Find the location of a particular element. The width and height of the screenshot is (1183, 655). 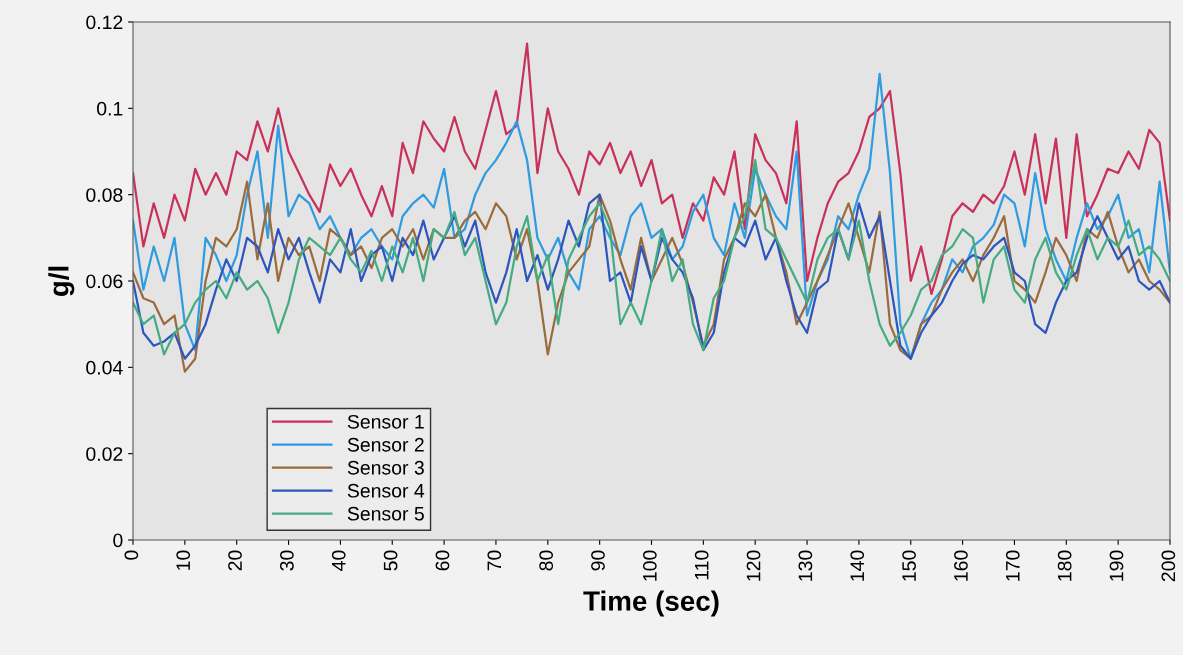

x-tick-label: 30 is located at coordinates (287, 560).